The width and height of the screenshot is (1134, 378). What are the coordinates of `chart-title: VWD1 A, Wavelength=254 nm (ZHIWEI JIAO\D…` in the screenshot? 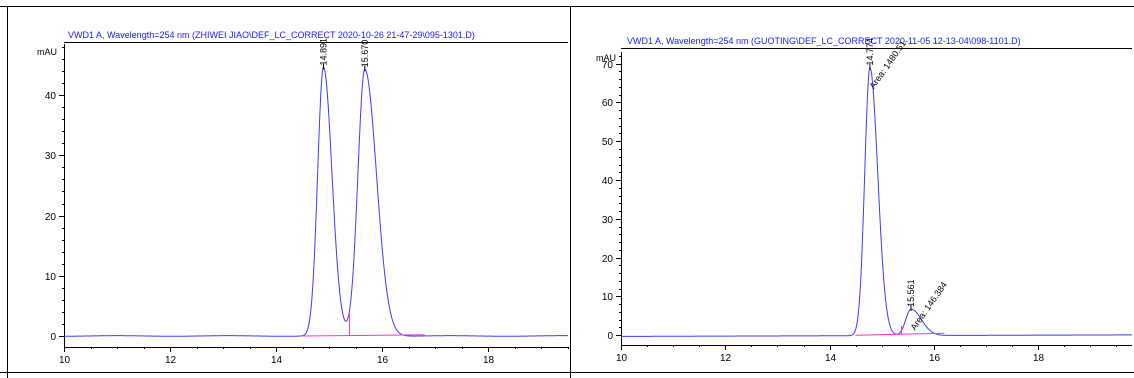 It's located at (271, 35).